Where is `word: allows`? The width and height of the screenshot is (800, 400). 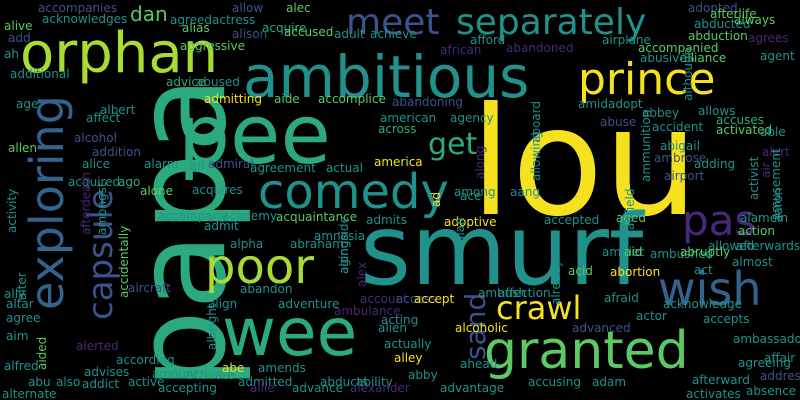
word: allows is located at coordinates (717, 111).